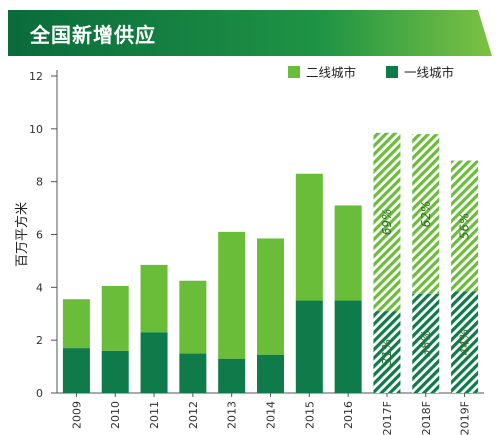 Image resolution: width=500 pixels, height=435 pixels. I want to click on bar-tier1-2018F, so click(426, 343).